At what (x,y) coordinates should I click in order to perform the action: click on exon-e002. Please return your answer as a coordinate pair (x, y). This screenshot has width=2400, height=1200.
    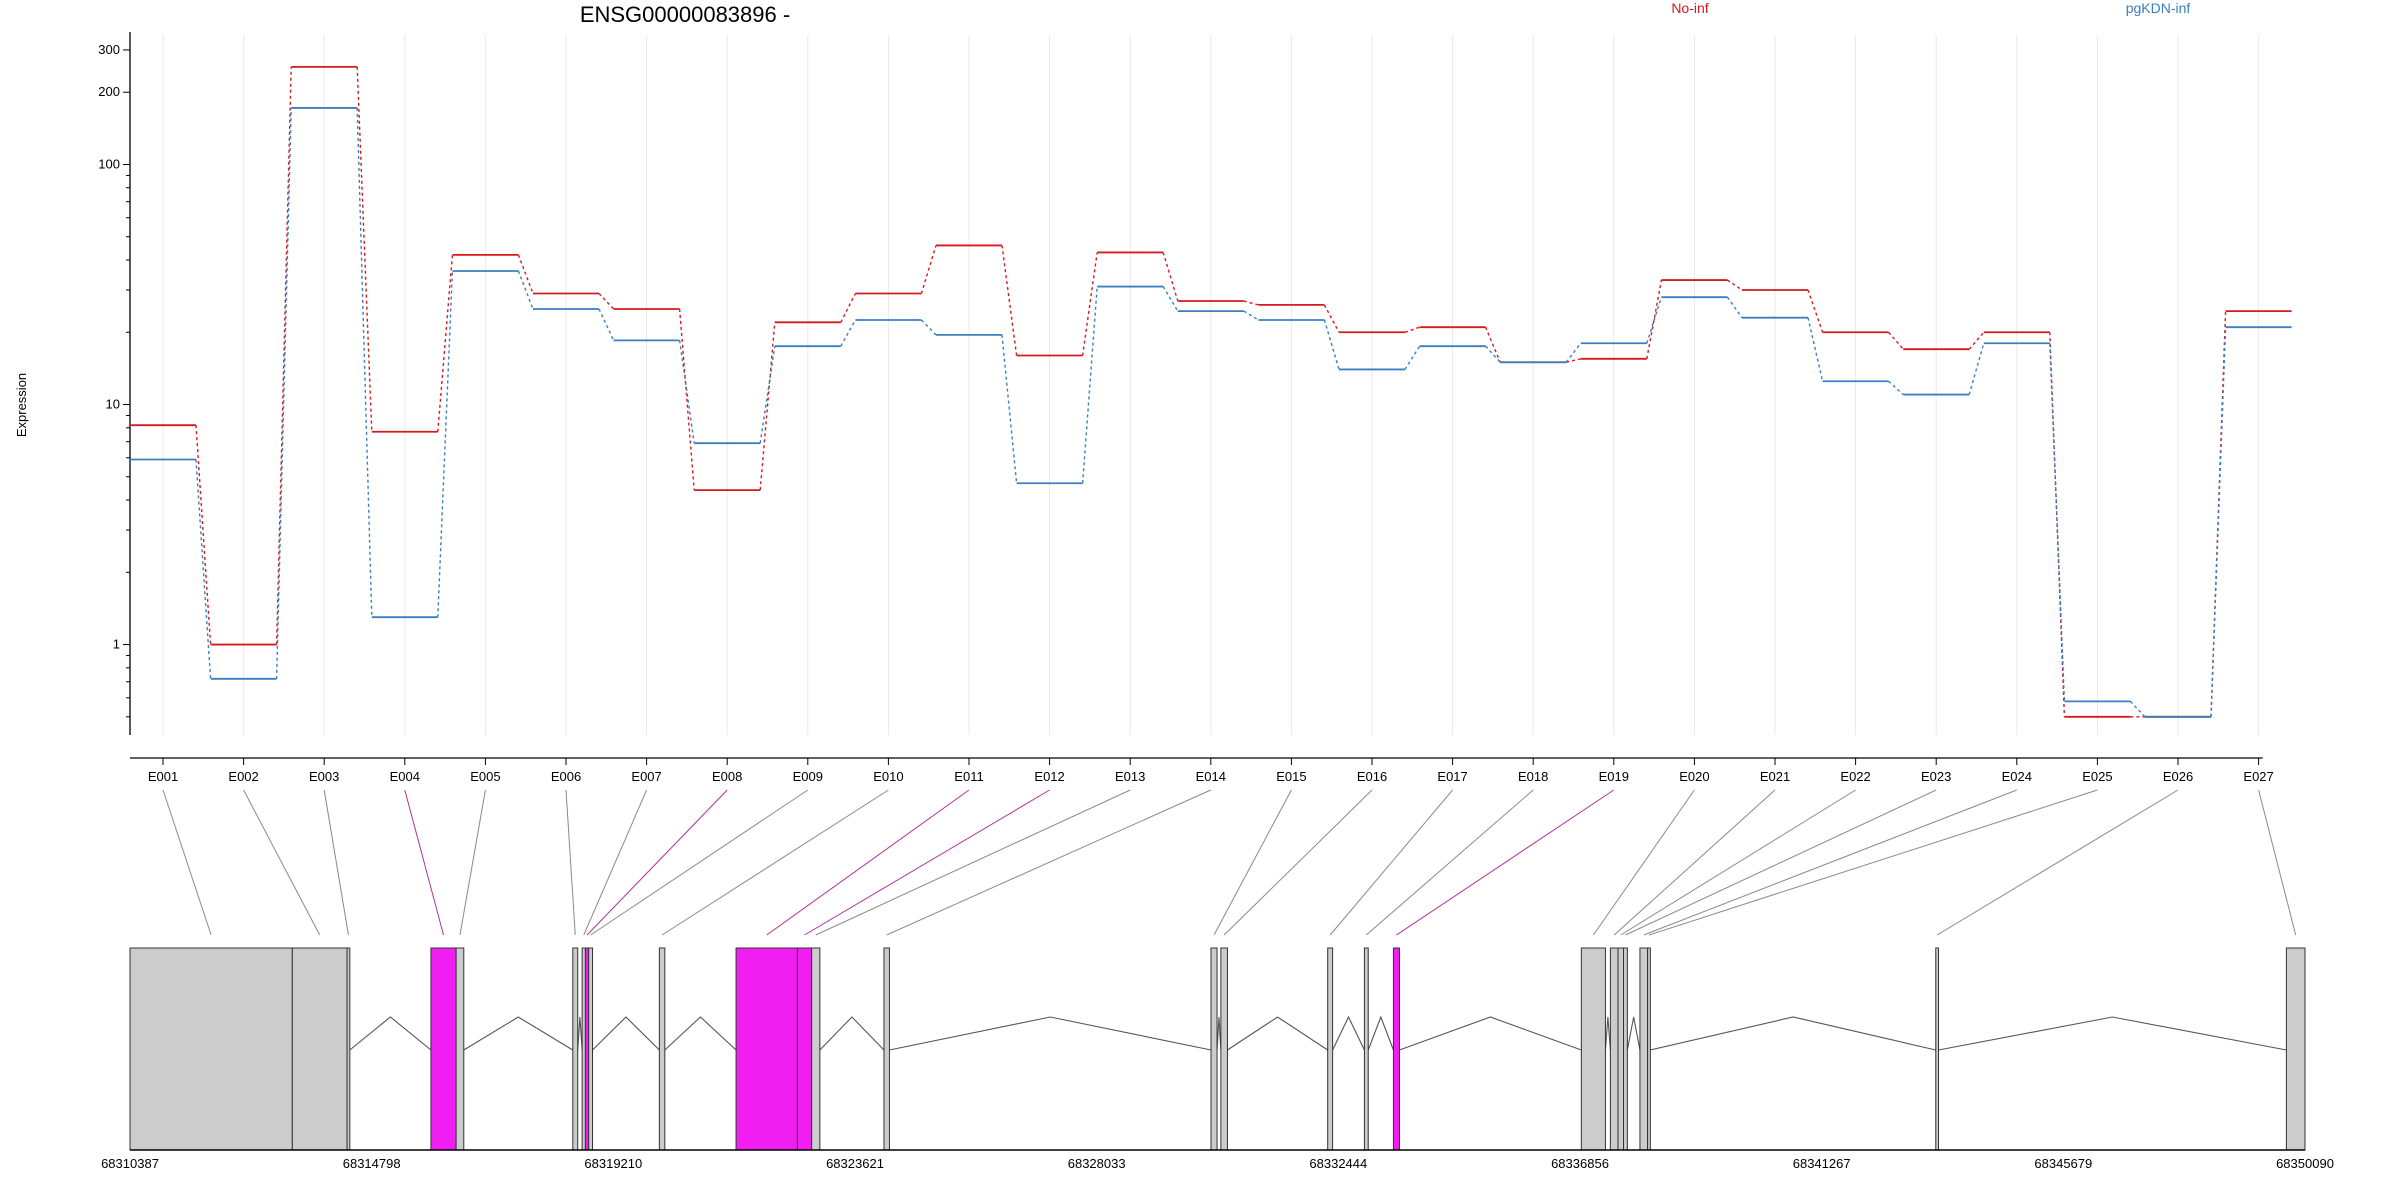
    Looking at the image, I should click on (319, 1049).